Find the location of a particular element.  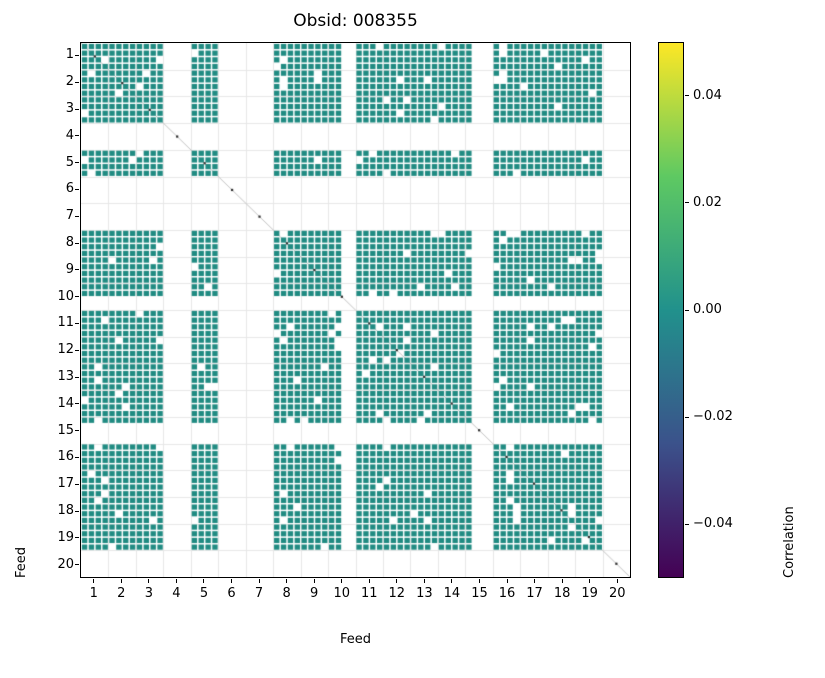

x-tick-label: 15 is located at coordinates (479, 593).